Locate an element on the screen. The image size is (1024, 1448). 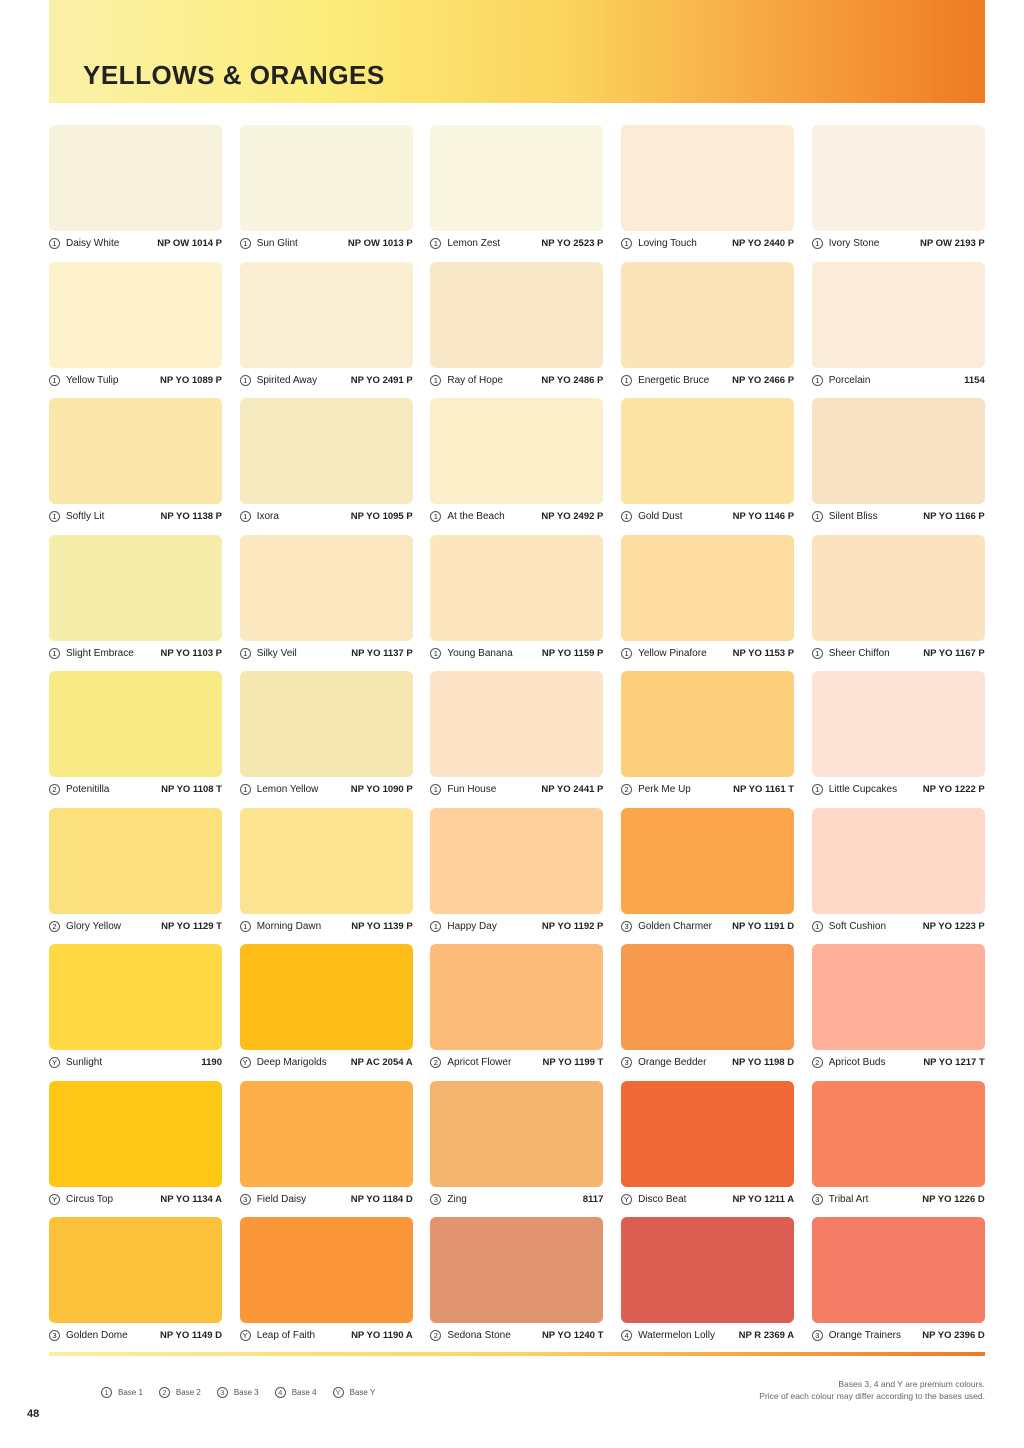
colour-card: 3 Golden Charmer NP YO 1191 D is located at coordinates (708, 876).